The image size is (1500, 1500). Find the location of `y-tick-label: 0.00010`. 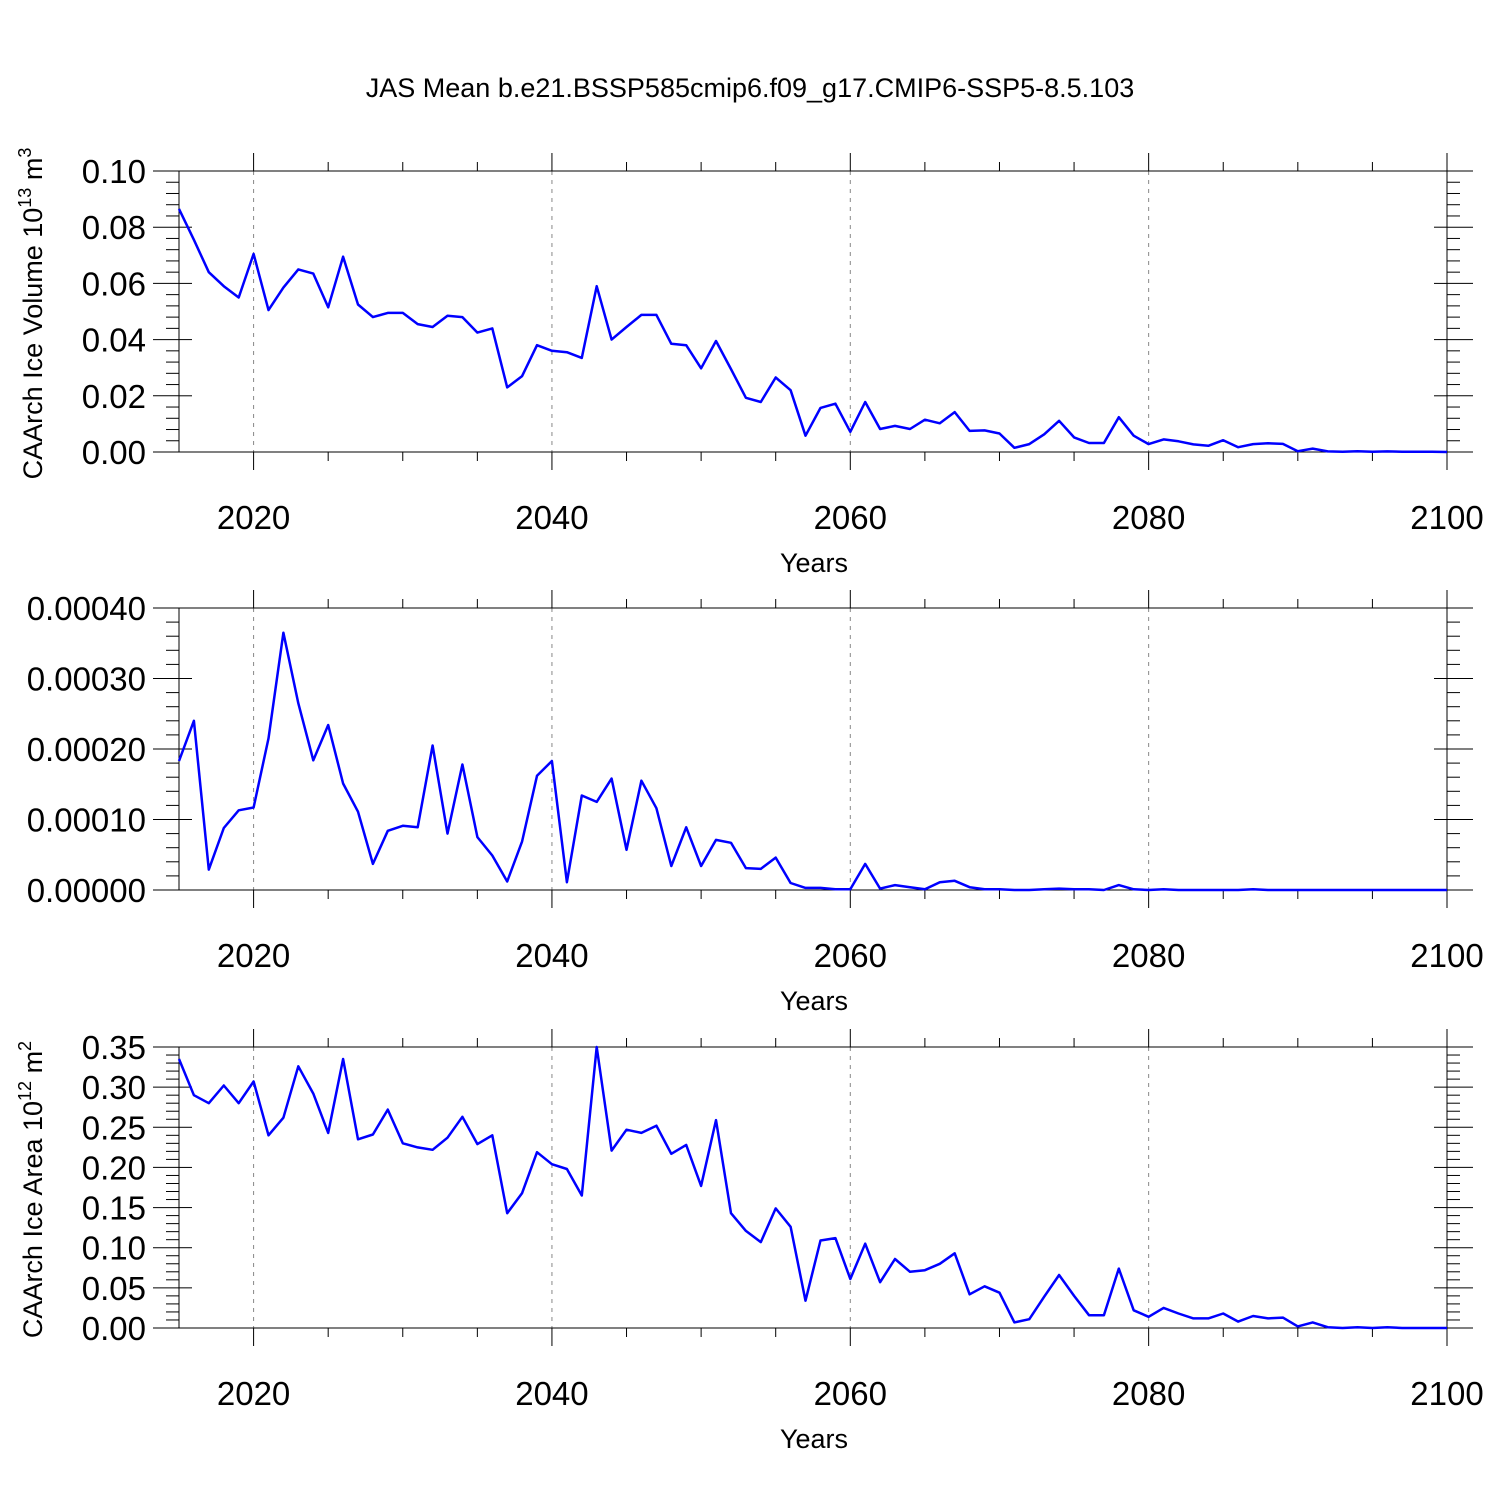

y-tick-label: 0.00010 is located at coordinates (86, 820).